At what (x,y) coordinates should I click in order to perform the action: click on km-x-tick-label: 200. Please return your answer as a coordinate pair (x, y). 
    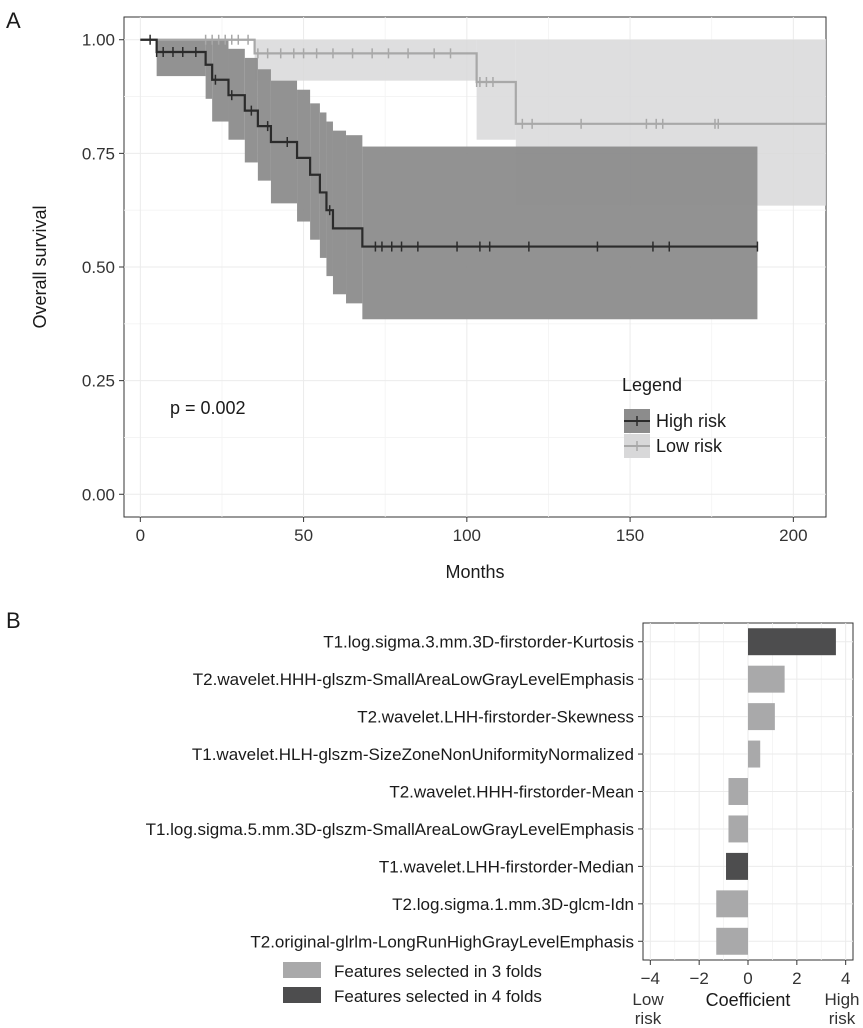
    Looking at the image, I should click on (793, 535).